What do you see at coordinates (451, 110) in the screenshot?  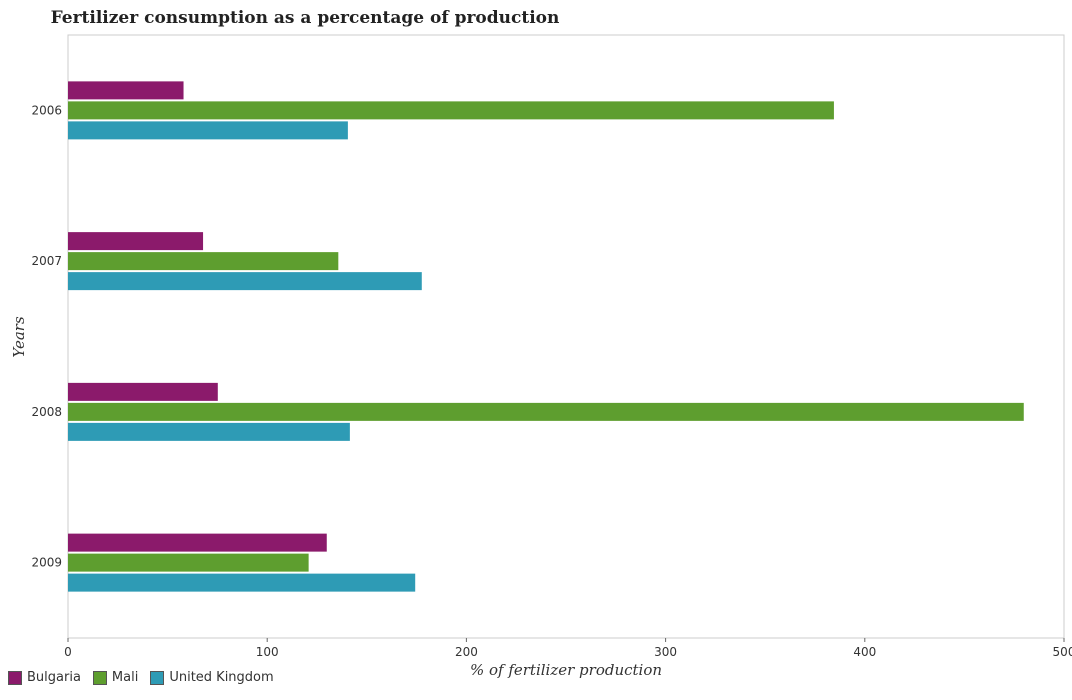 I see `bar-mali-2006` at bounding box center [451, 110].